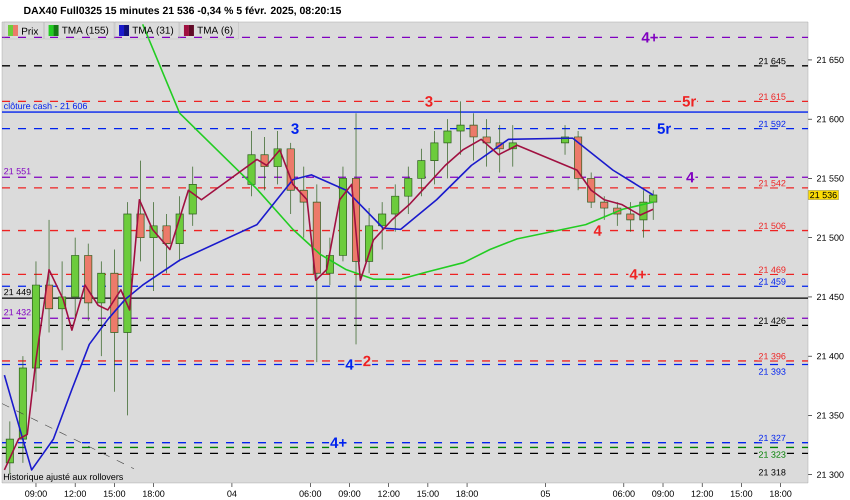 Image resolution: width=850 pixels, height=500 pixels. What do you see at coordinates (17, 292) in the screenshot?
I see `annotation: 21 449` at bounding box center [17, 292].